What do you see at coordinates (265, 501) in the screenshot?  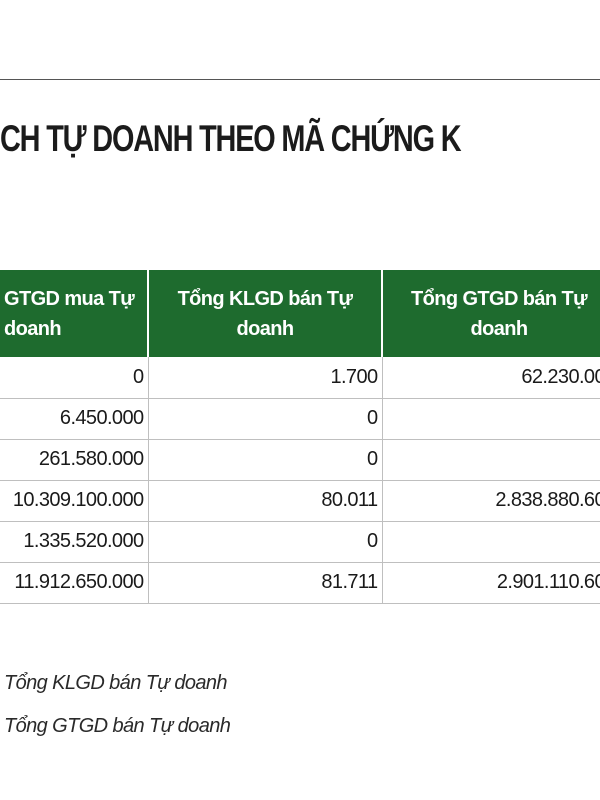 I see `cell-klgd-ban: 80.011` at bounding box center [265, 501].